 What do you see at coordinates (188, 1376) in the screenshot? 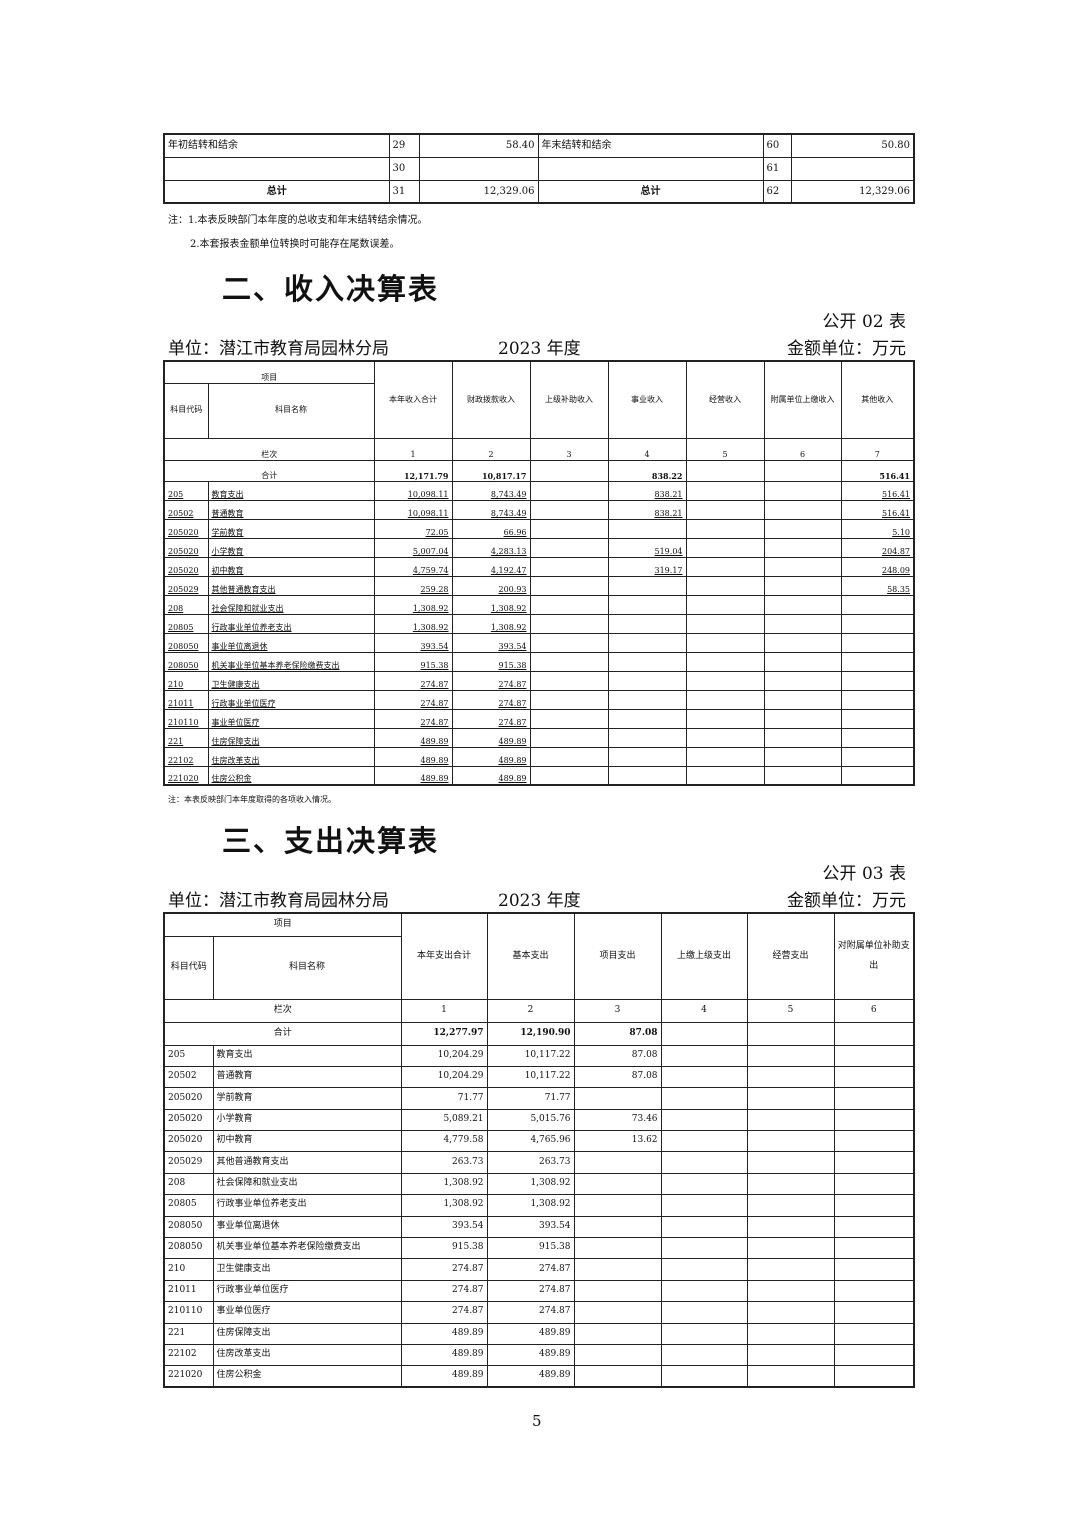
I see `subject-code: 221020` at bounding box center [188, 1376].